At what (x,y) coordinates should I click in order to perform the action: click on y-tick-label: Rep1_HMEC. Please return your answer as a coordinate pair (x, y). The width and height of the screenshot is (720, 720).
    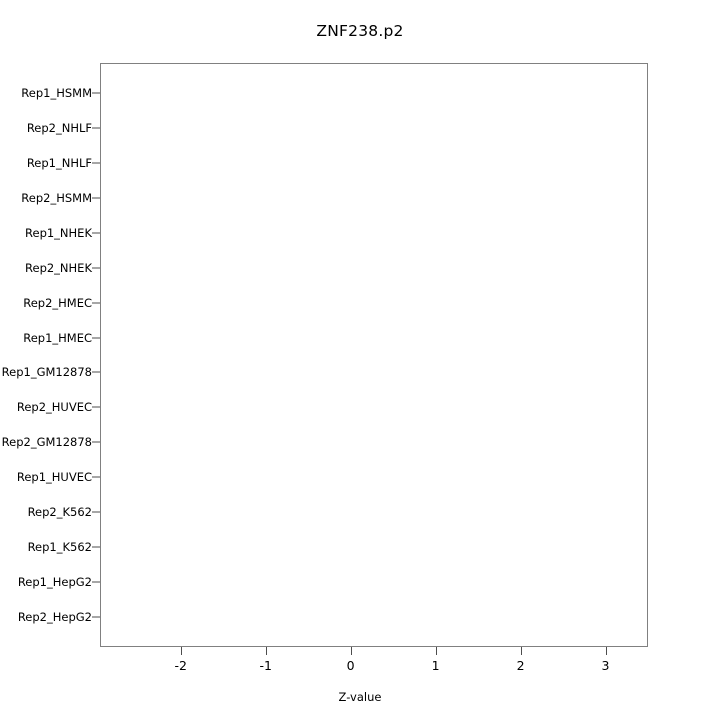
    Looking at the image, I should click on (57, 337).